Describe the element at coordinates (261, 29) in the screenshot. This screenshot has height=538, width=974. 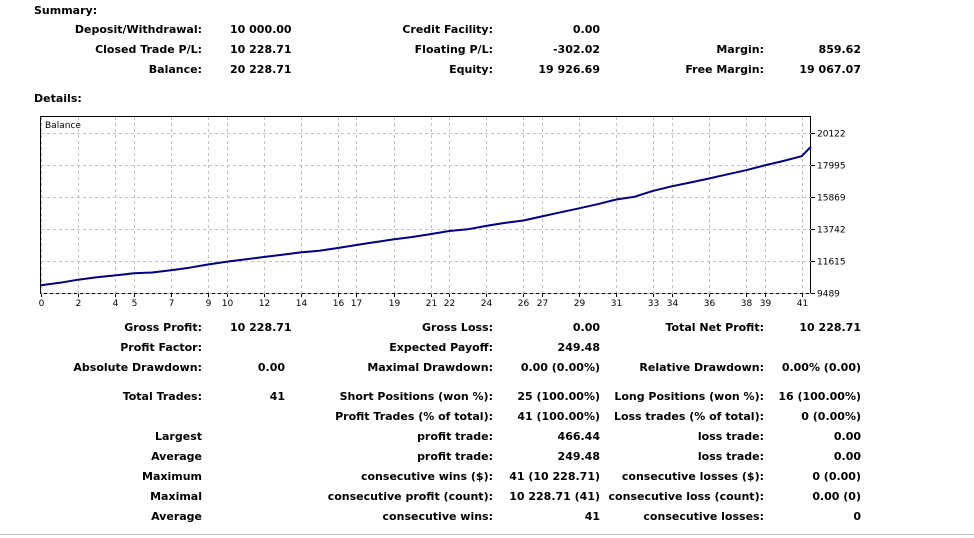
I see `deposit-value: 10 000.00` at that location.